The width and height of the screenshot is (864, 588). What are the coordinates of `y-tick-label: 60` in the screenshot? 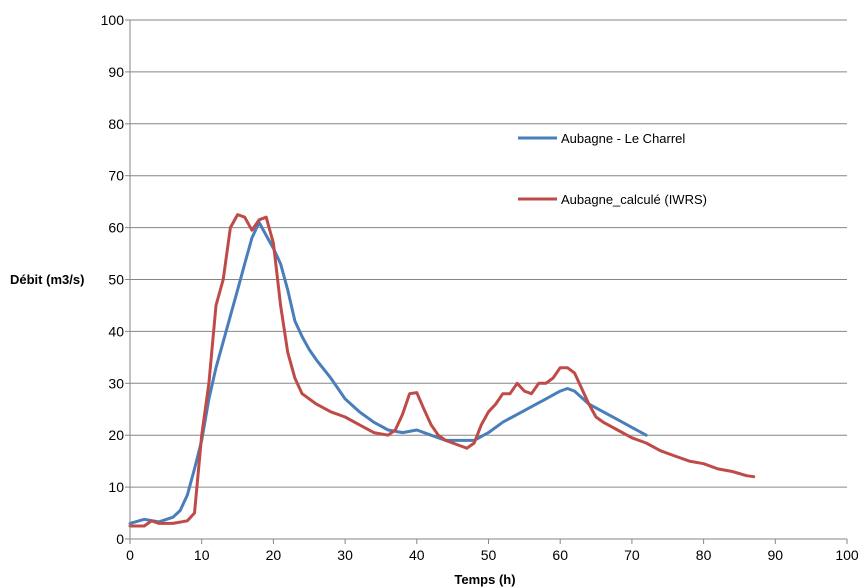 It's located at (116, 228).